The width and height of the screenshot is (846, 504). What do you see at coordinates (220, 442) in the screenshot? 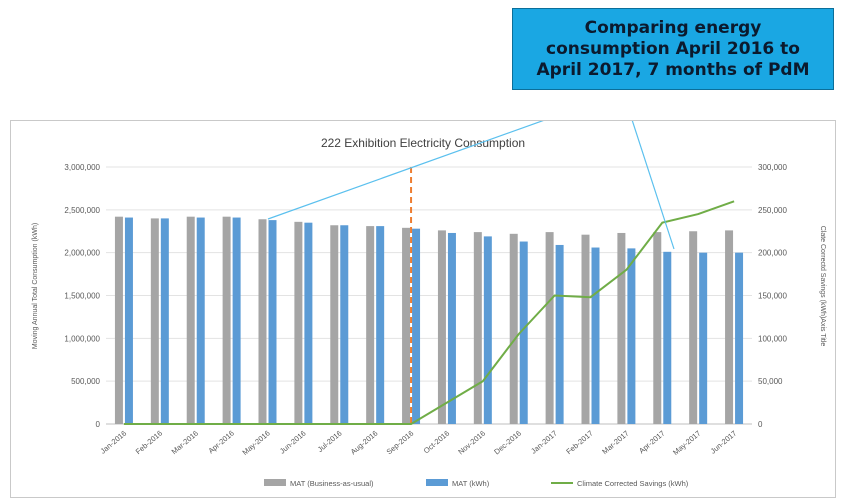
I see `x-tick-label: Apr-2016` at bounding box center [220, 442].